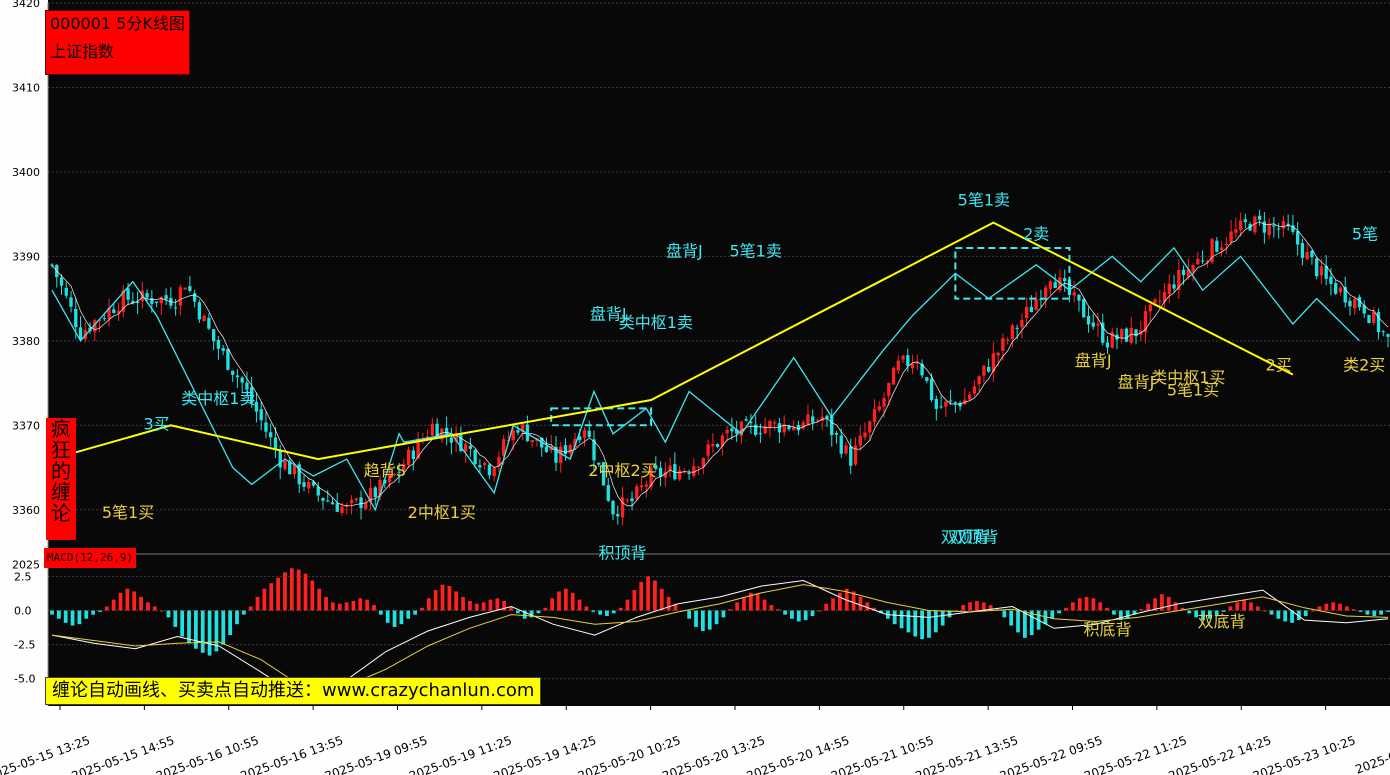 The height and width of the screenshot is (775, 1390). What do you see at coordinates (61, 471) in the screenshot?
I see `side-badge-char: 的` at bounding box center [61, 471].